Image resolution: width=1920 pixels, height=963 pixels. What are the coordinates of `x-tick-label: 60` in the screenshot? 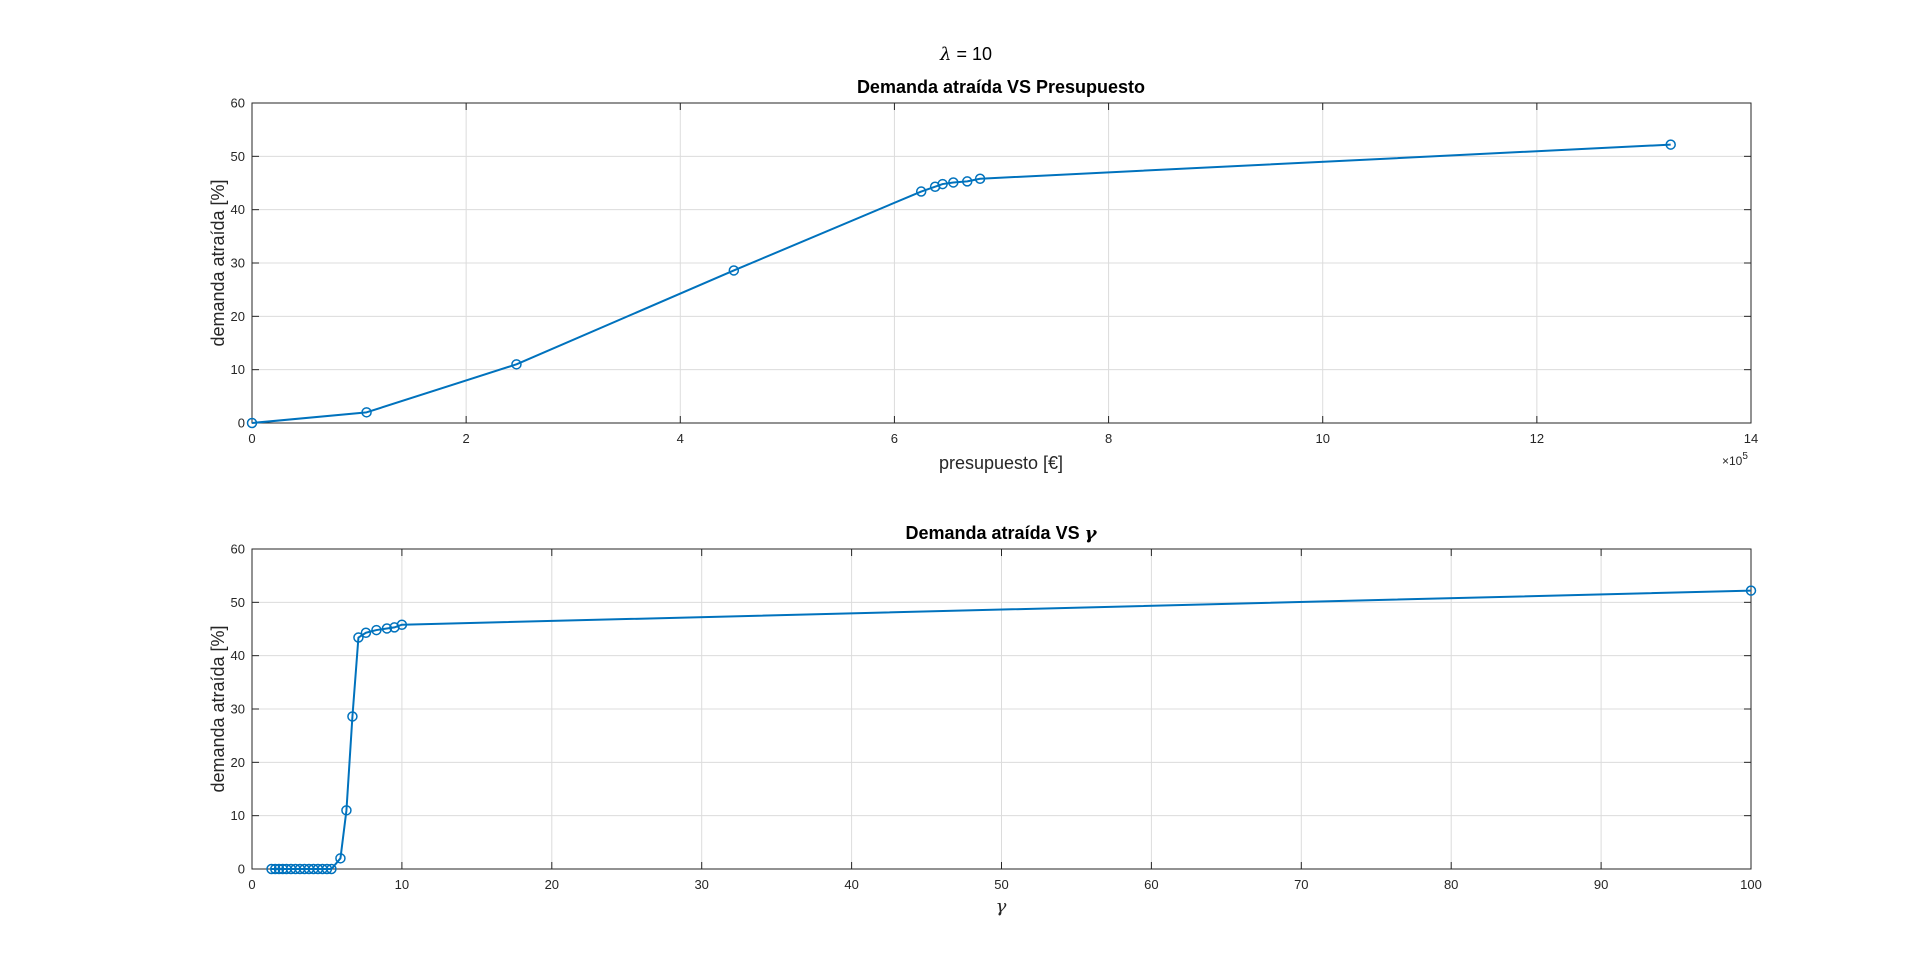 It's located at (1151, 884).